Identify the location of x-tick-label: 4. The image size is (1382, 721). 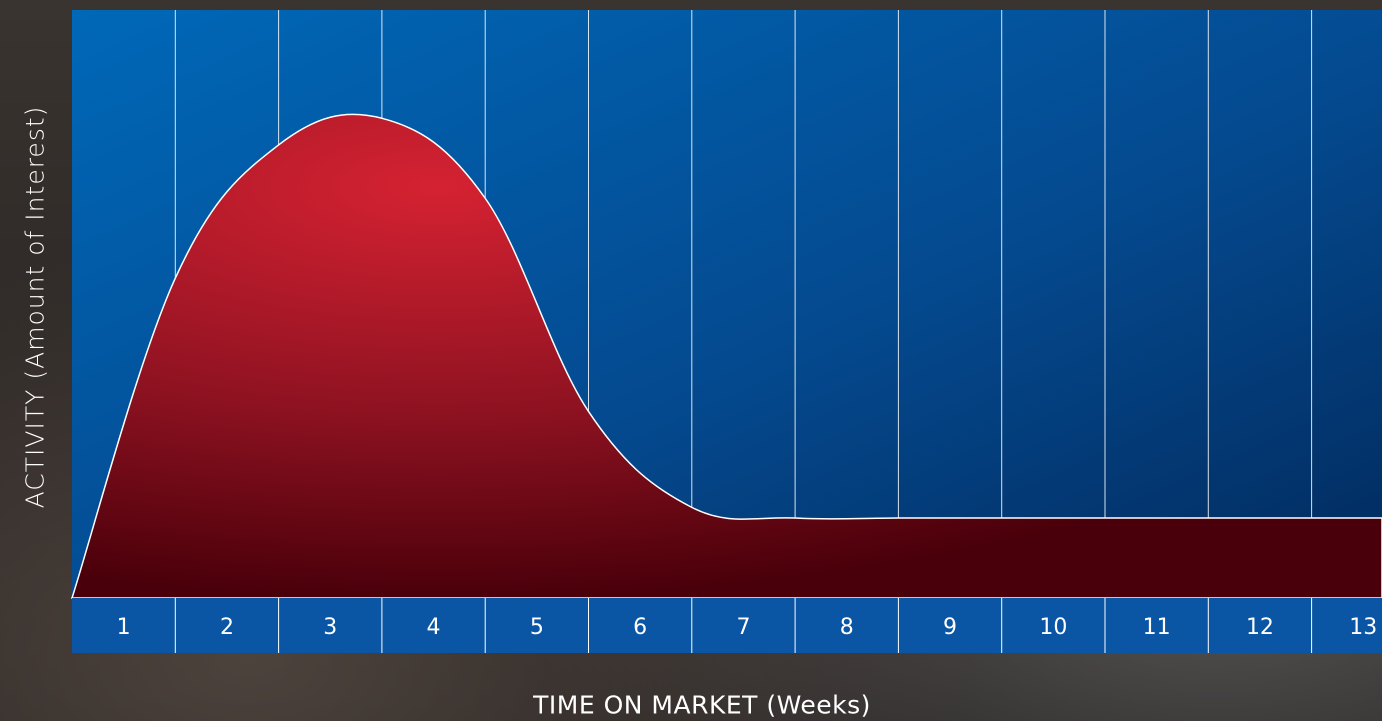
(434, 627).